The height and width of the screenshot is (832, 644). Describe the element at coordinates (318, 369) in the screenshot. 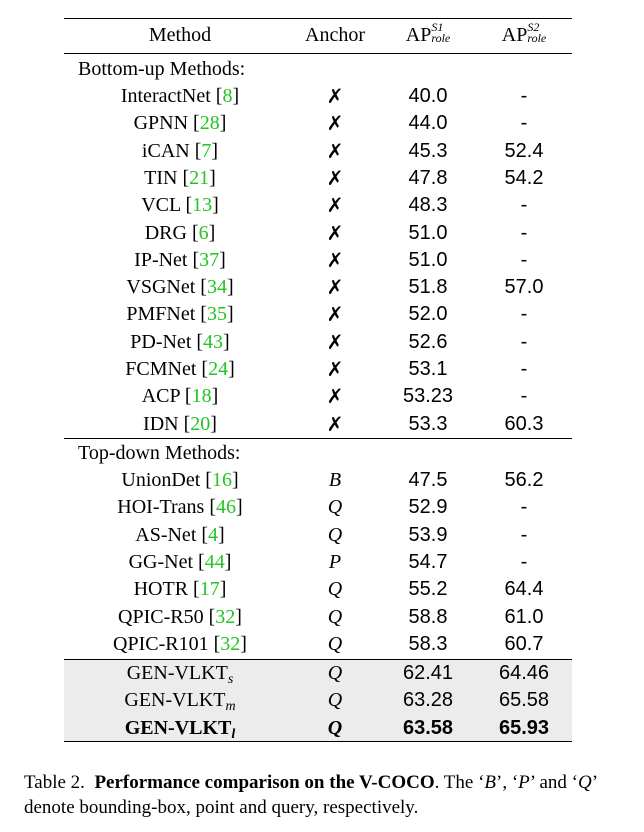

I see `table-row: FCMNet [24] ✗ 53.1 -` at that location.